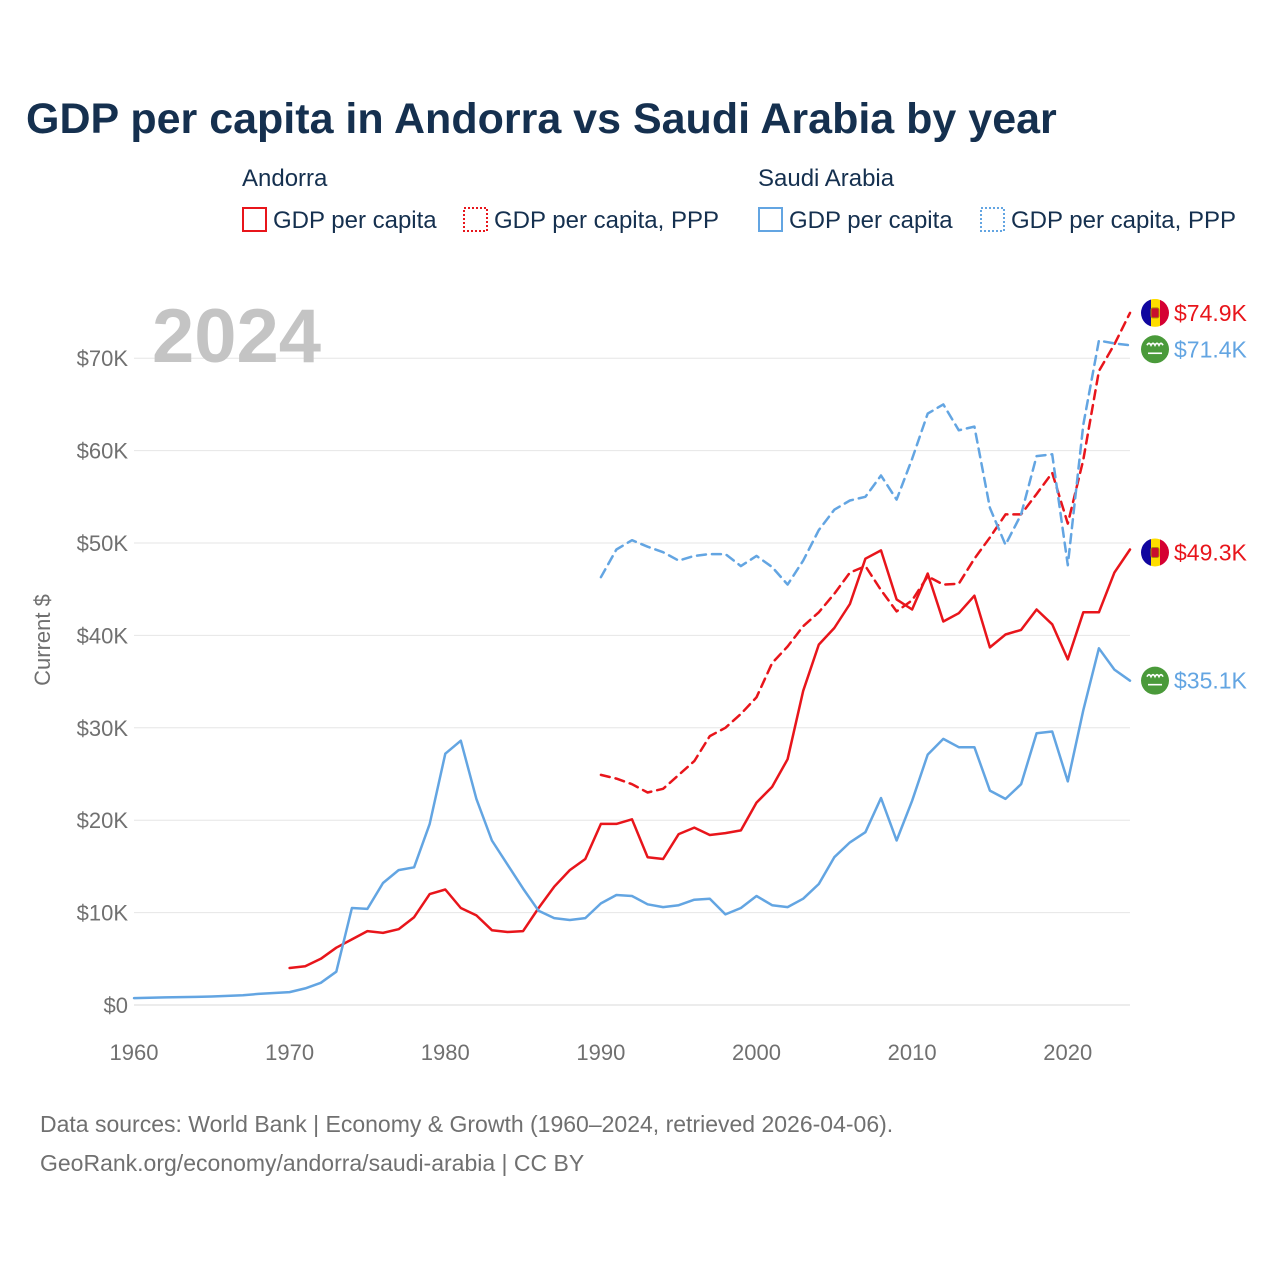 The width and height of the screenshot is (1280, 1280). What do you see at coordinates (475, 219) in the screenshot?
I see `legend-swatch-andorra-ppp` at bounding box center [475, 219].